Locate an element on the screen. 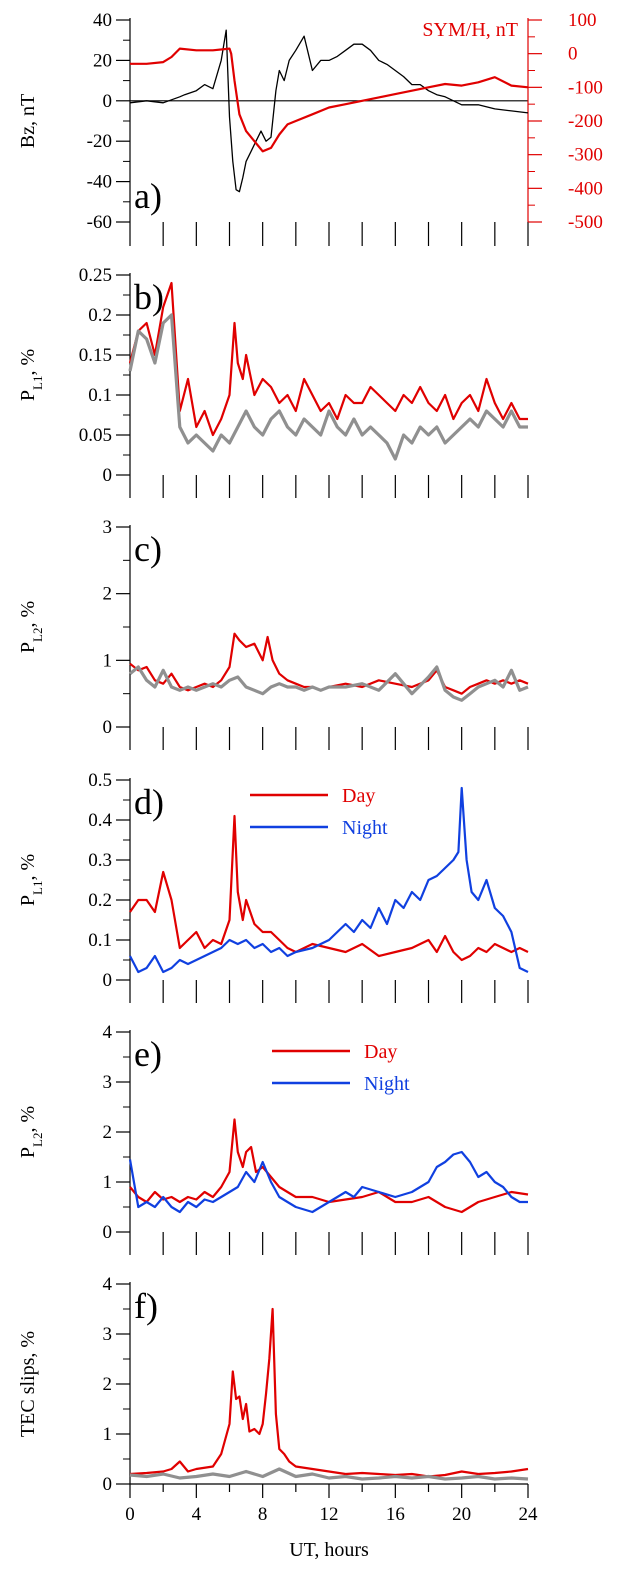 This screenshot has height=1570, width=618. x-tick-label: 4 is located at coordinates (197, 1514).